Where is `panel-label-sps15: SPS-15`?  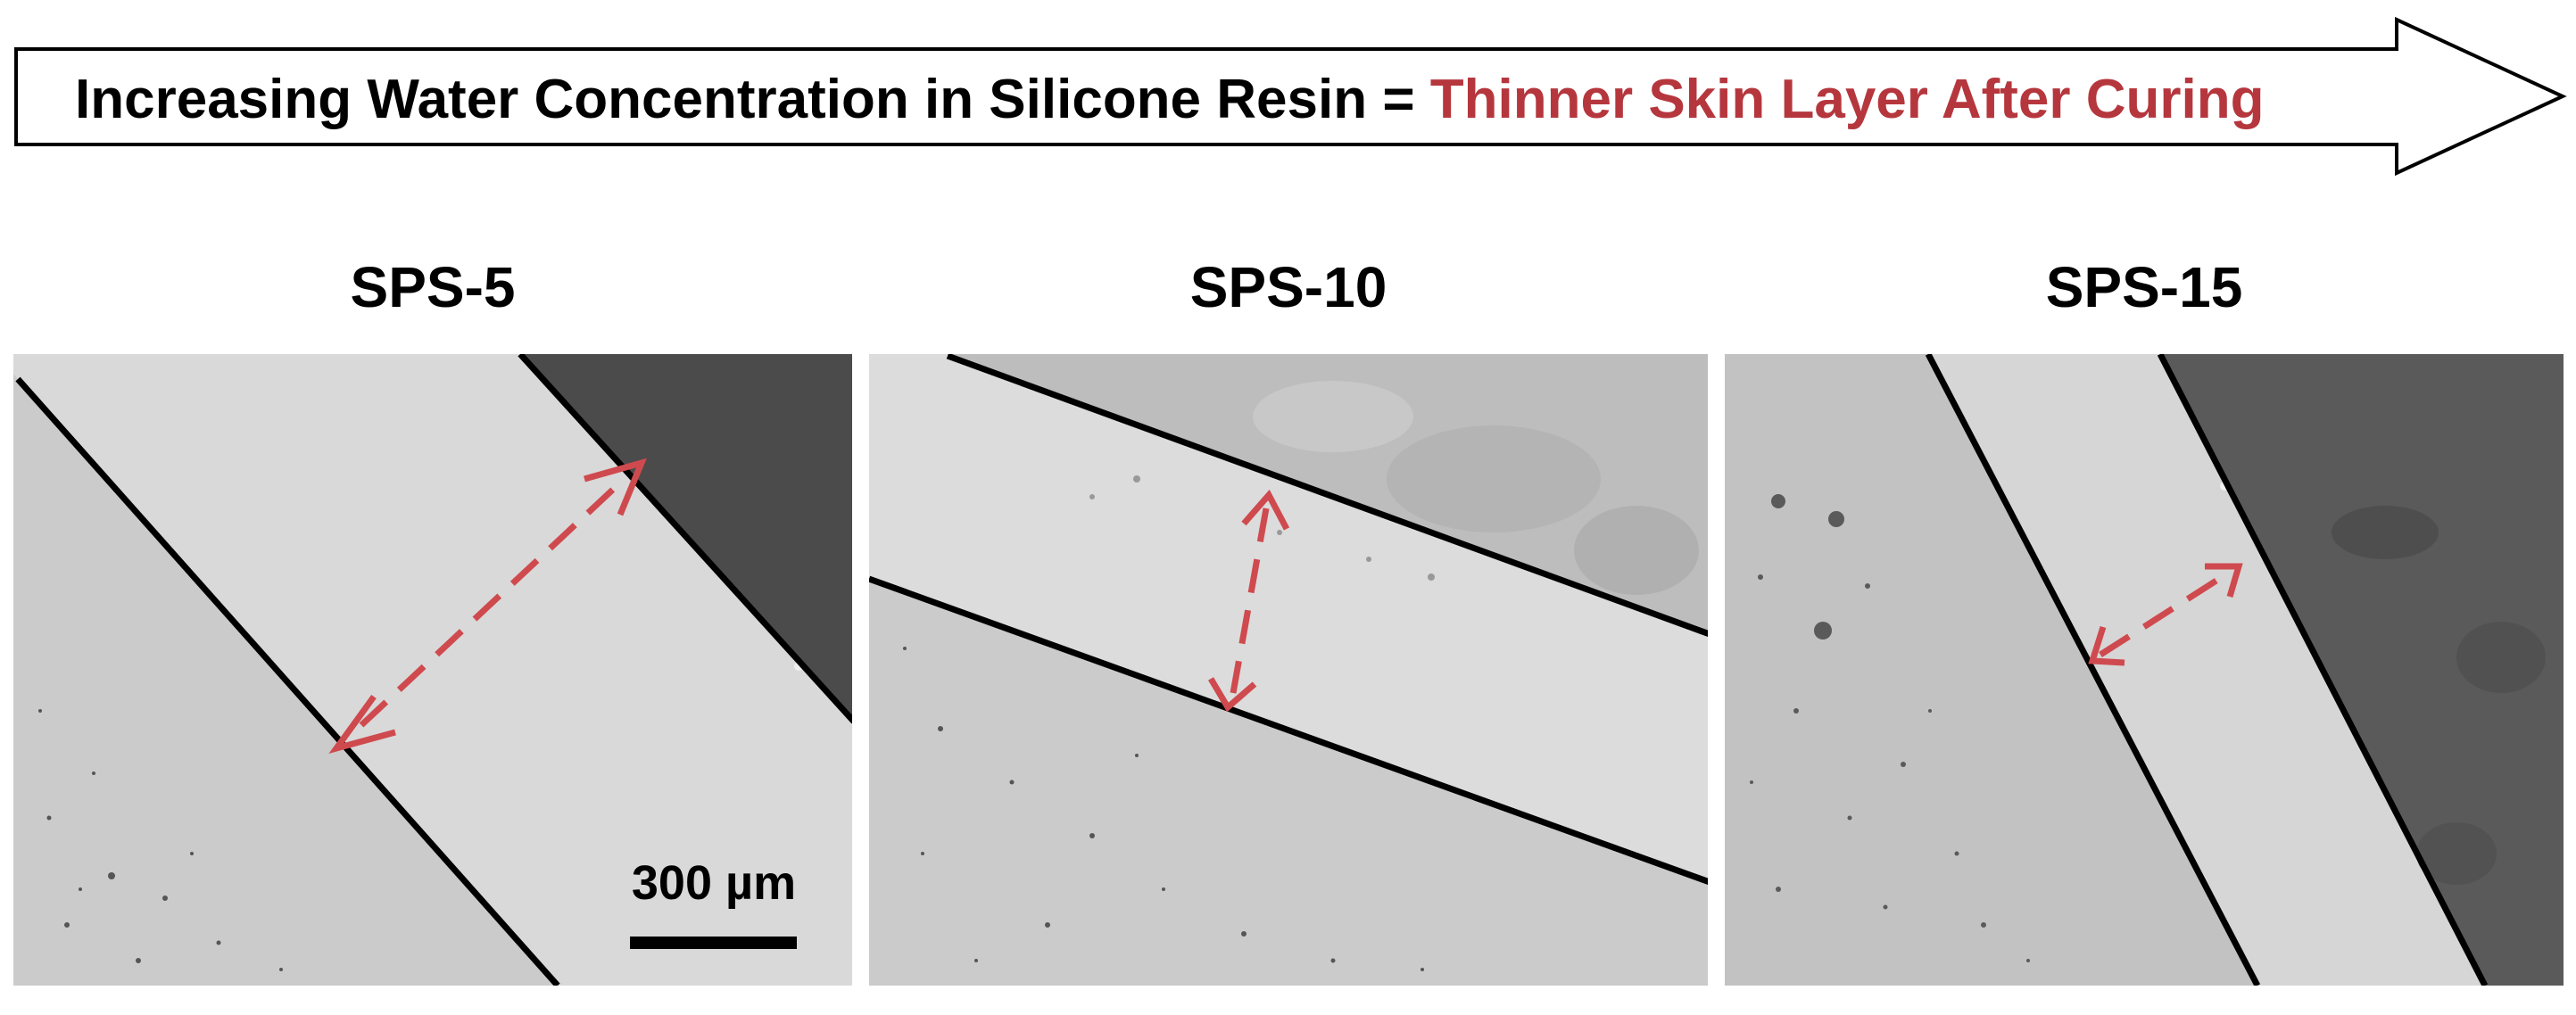 panel-label-sps15: SPS-15 is located at coordinates (2144, 287).